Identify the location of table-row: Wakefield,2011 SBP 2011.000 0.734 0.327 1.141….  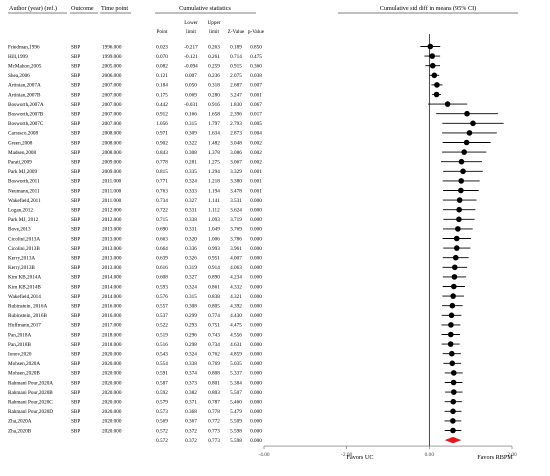
(135, 200).